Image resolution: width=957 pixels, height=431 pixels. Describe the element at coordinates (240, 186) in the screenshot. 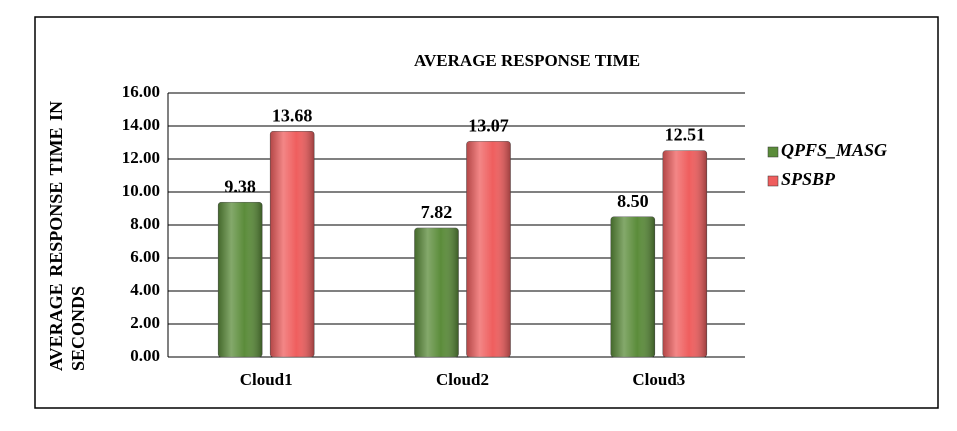

I see `data-label: 9.38` at that location.